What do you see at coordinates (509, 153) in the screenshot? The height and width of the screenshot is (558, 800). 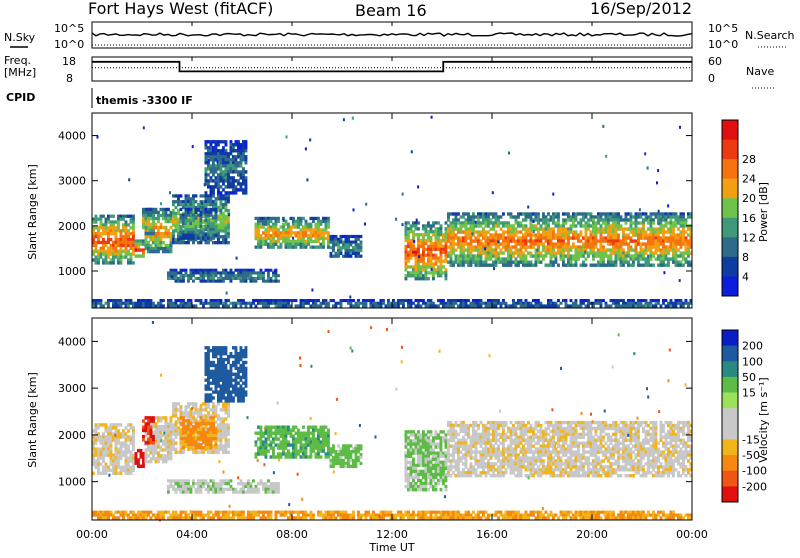 I see `echo-speck` at bounding box center [509, 153].